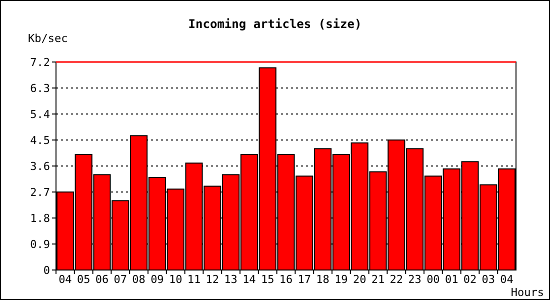 The height and width of the screenshot is (300, 550). I want to click on x-tick-label: 19, so click(341, 279).